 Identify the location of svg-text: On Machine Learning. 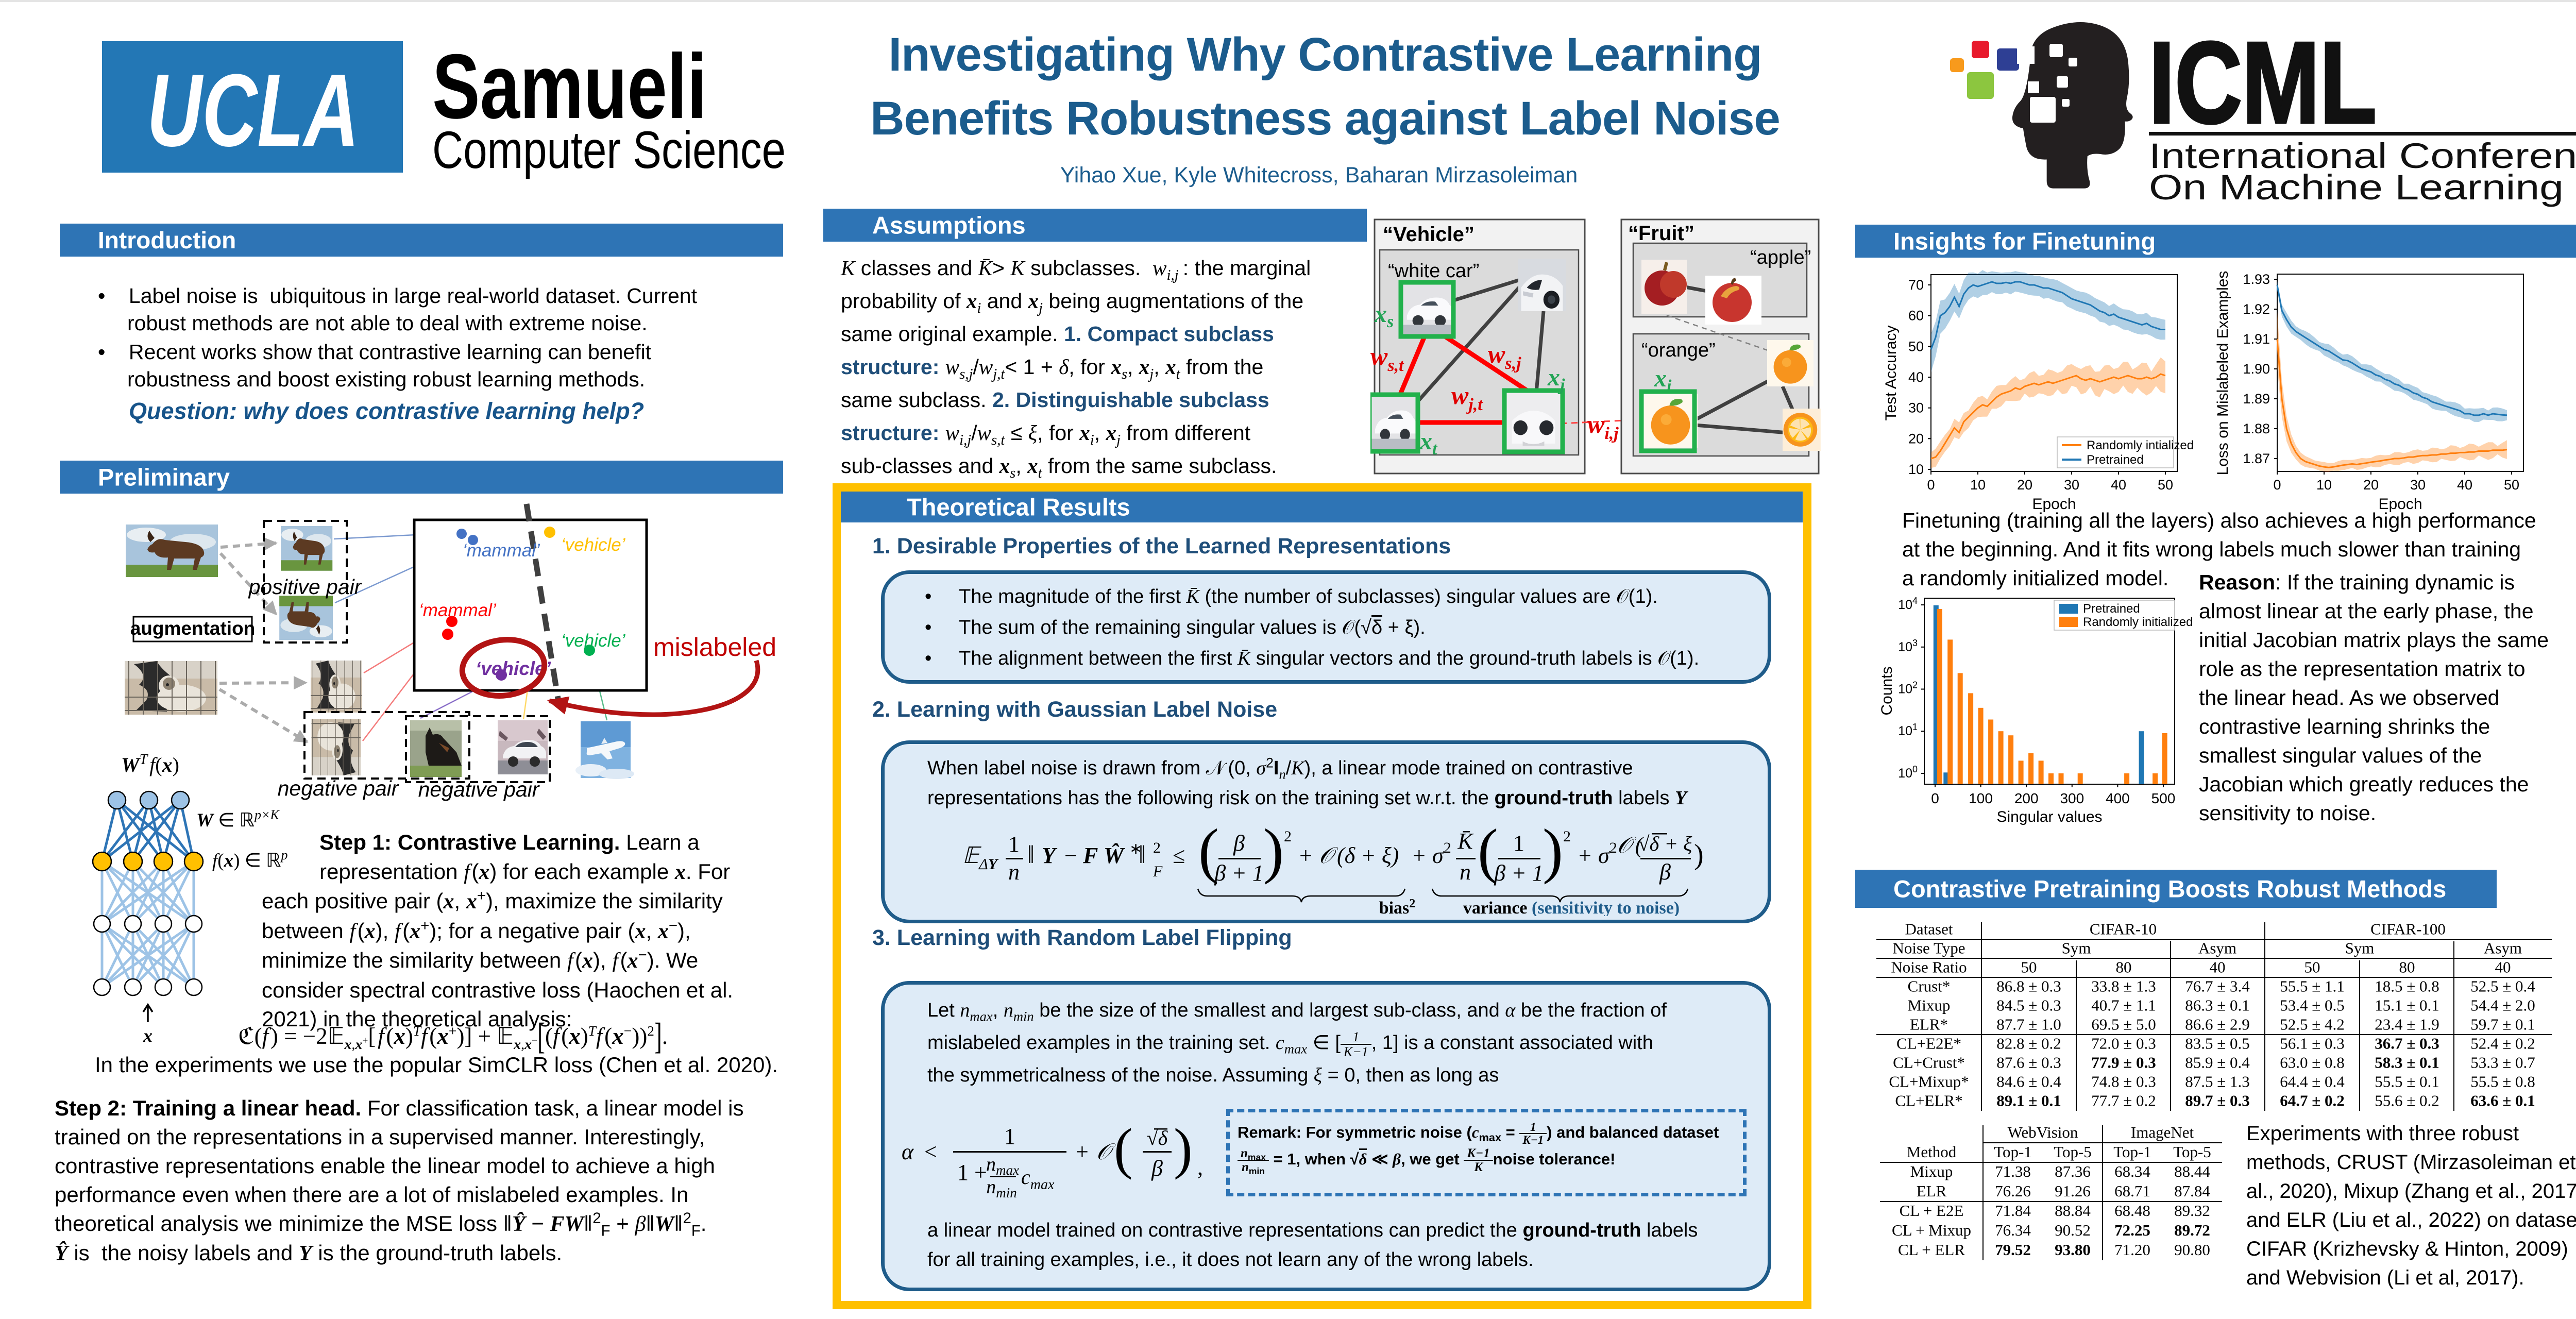
(2356, 187).